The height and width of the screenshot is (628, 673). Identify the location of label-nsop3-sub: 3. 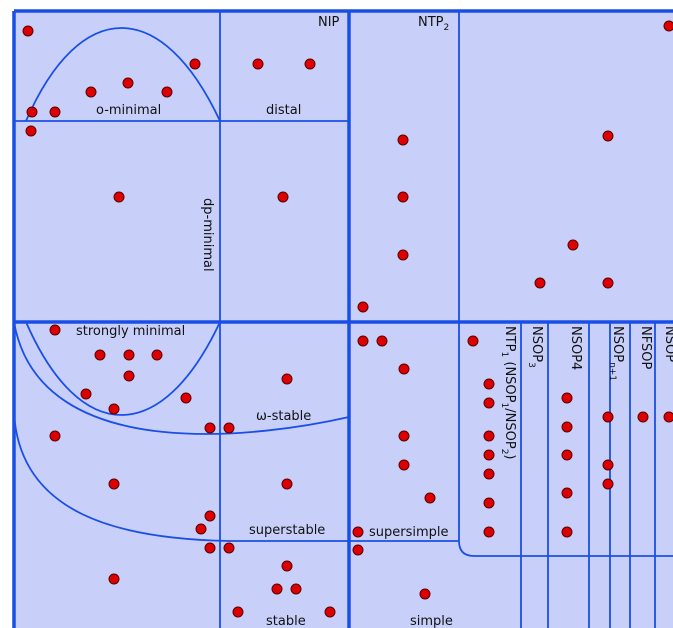
(531, 365).